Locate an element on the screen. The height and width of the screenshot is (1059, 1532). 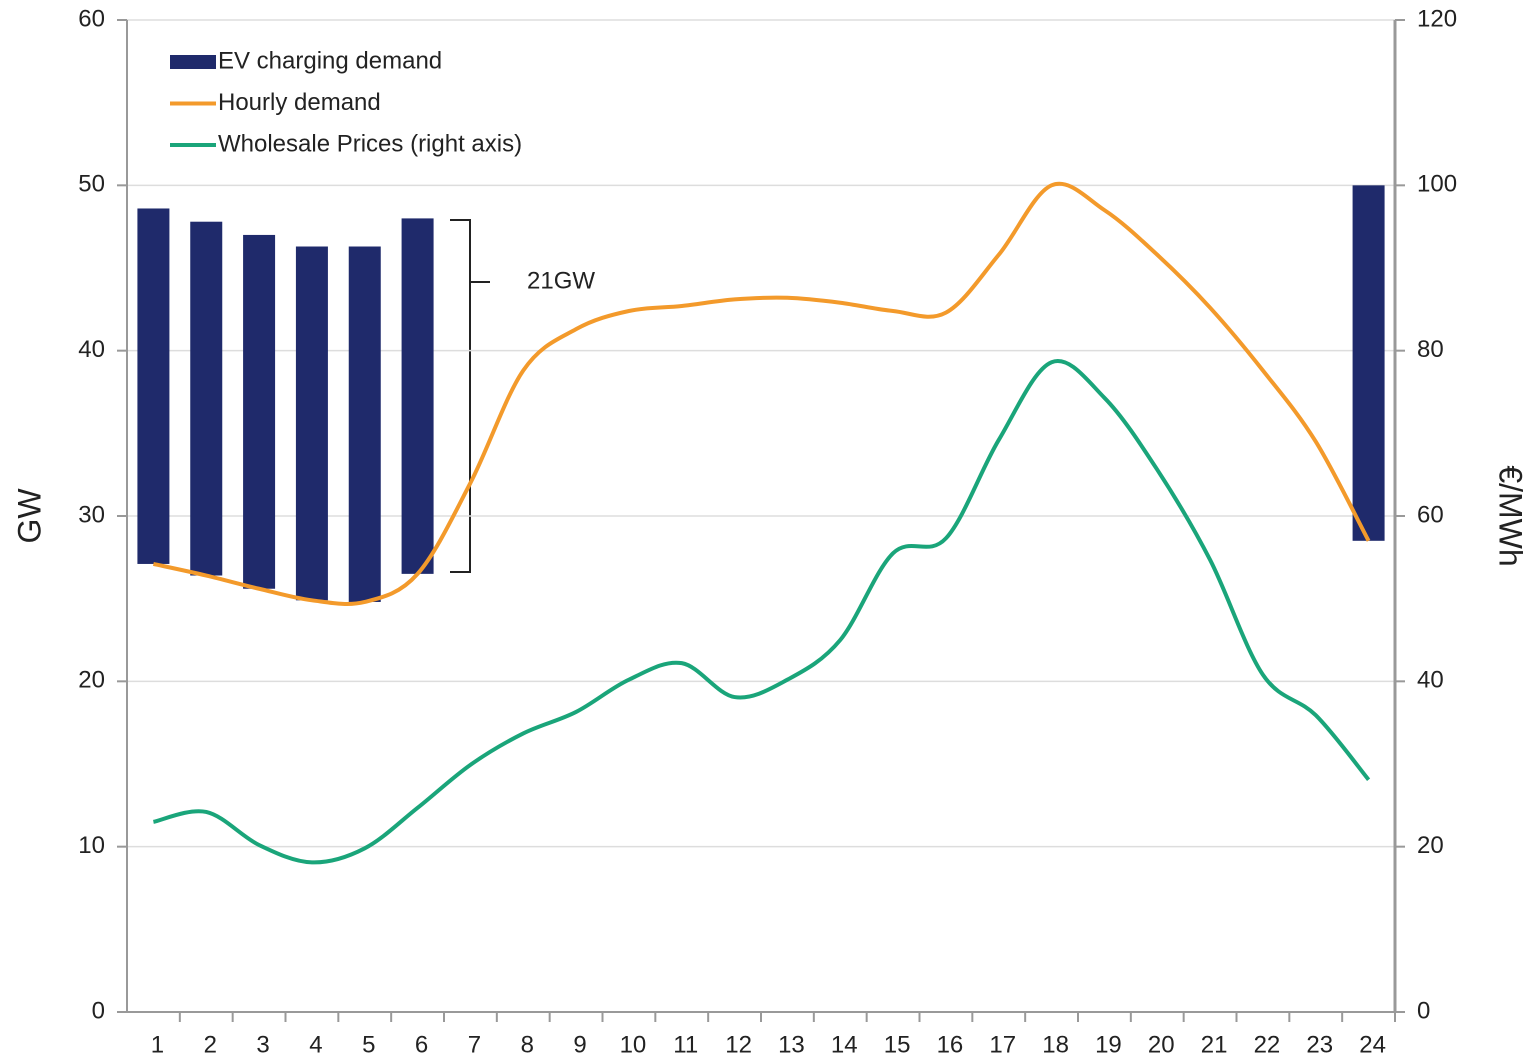
y-tick-label: 50 is located at coordinates (91, 184).